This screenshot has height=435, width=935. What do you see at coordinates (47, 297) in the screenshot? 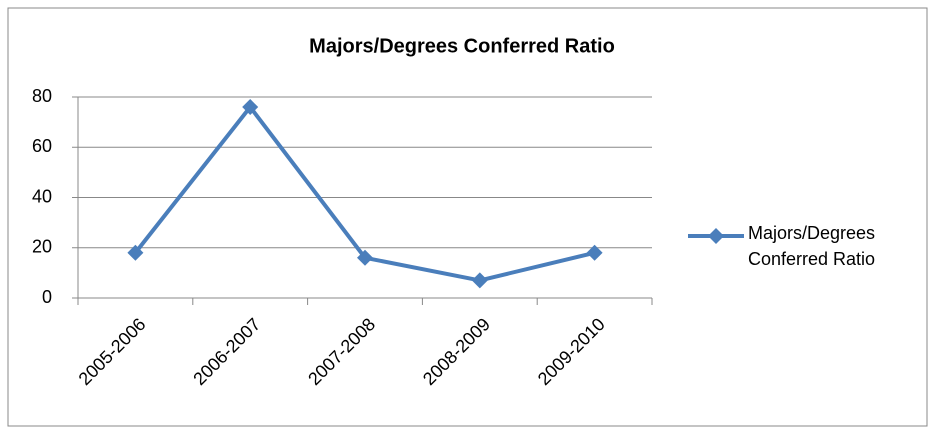
I see `y-tick-label: 0` at bounding box center [47, 297].